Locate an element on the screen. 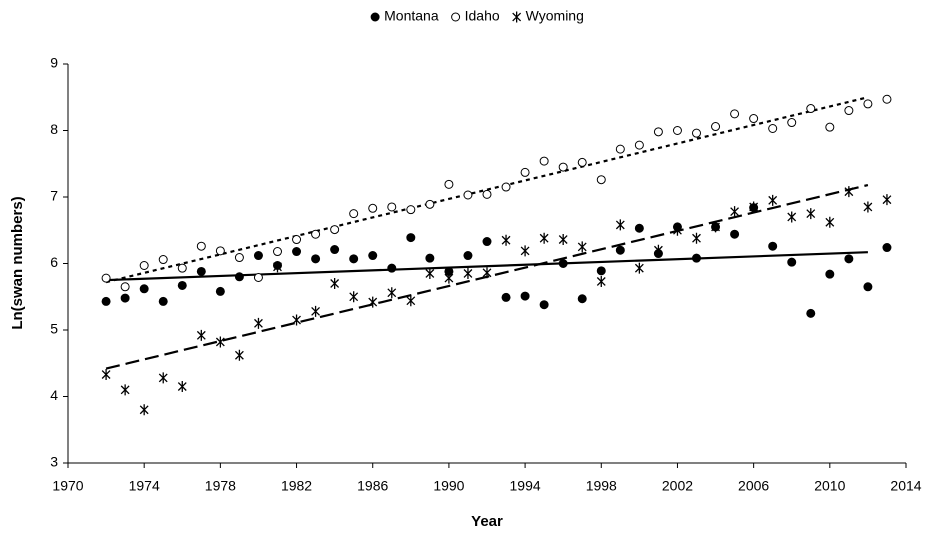  x-tick-label: 2010 is located at coordinates (829, 486).